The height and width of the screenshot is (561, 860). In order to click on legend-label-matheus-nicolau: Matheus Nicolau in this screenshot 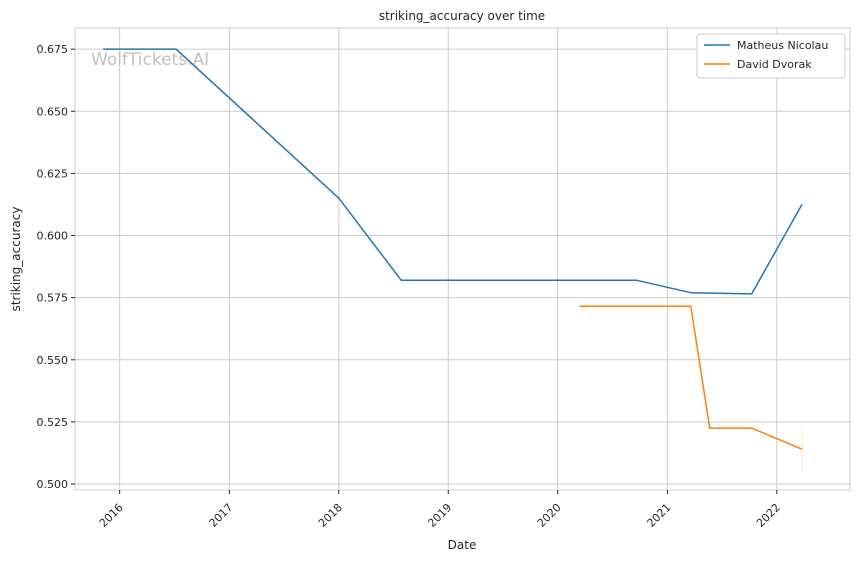, I will do `click(782, 45)`.